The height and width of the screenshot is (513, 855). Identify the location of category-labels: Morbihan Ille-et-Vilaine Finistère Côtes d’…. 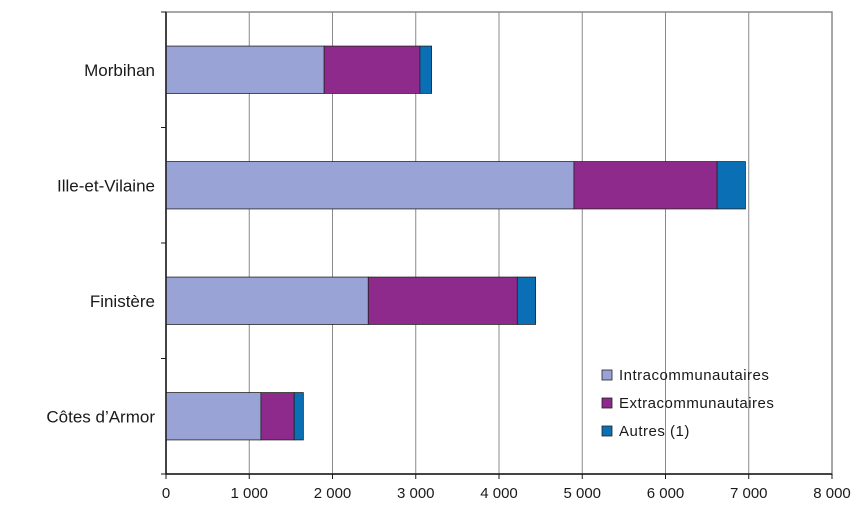
(100, 244).